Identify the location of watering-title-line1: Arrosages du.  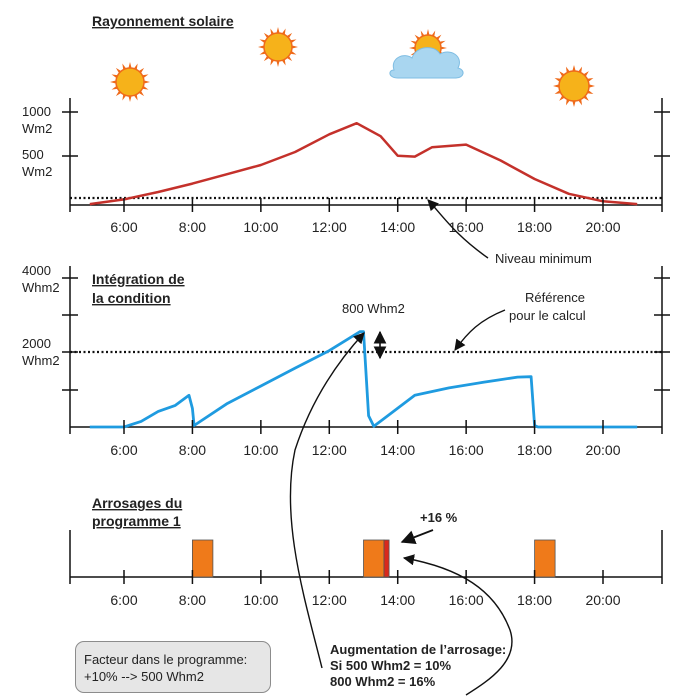
(137, 503).